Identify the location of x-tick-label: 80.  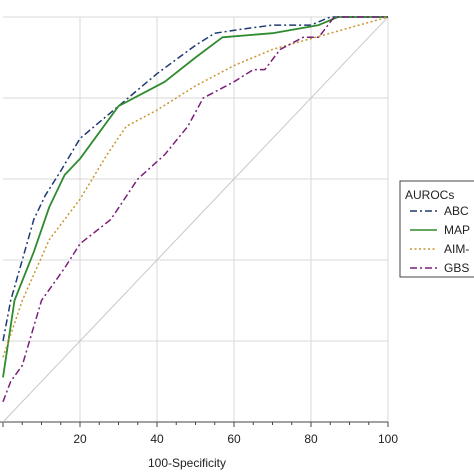
(311, 439).